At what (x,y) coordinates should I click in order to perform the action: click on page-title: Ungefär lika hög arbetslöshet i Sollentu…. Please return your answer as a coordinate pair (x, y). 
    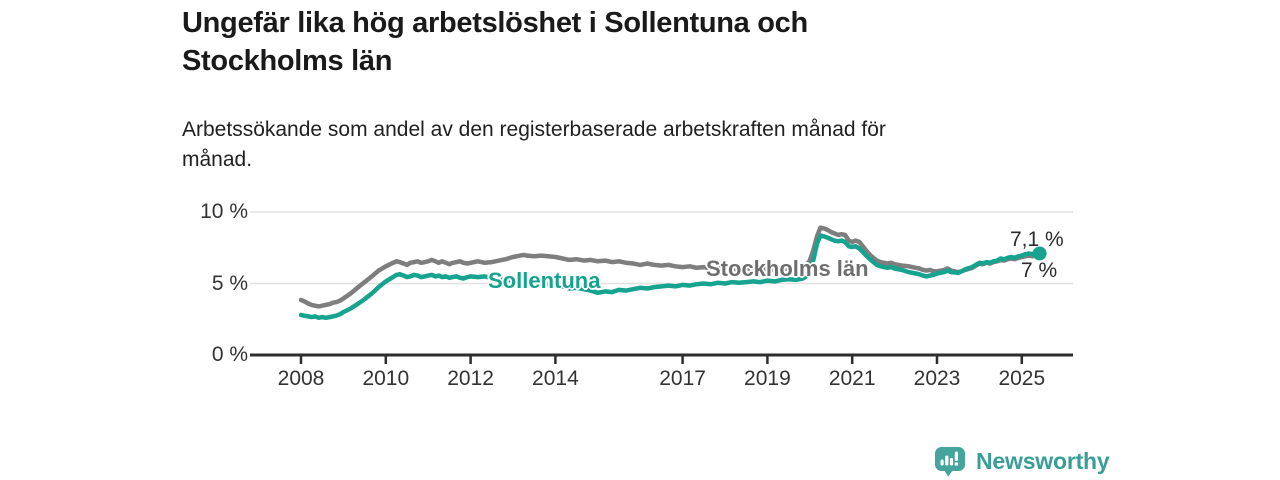
    Looking at the image, I should click on (612, 42).